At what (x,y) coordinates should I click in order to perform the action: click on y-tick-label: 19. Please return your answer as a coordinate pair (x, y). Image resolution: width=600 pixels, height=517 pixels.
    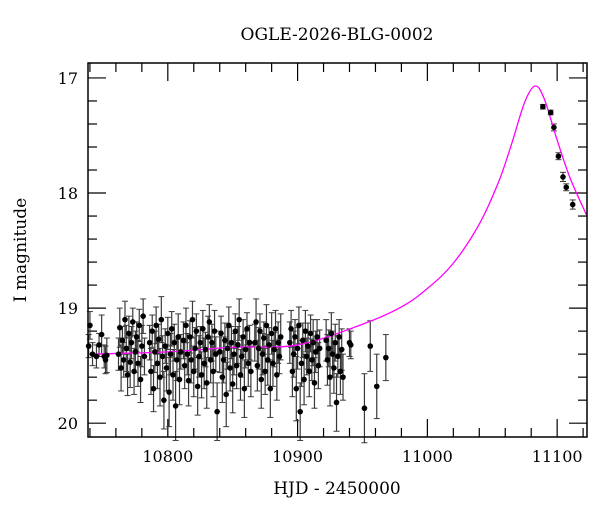
    Looking at the image, I should click on (68, 308).